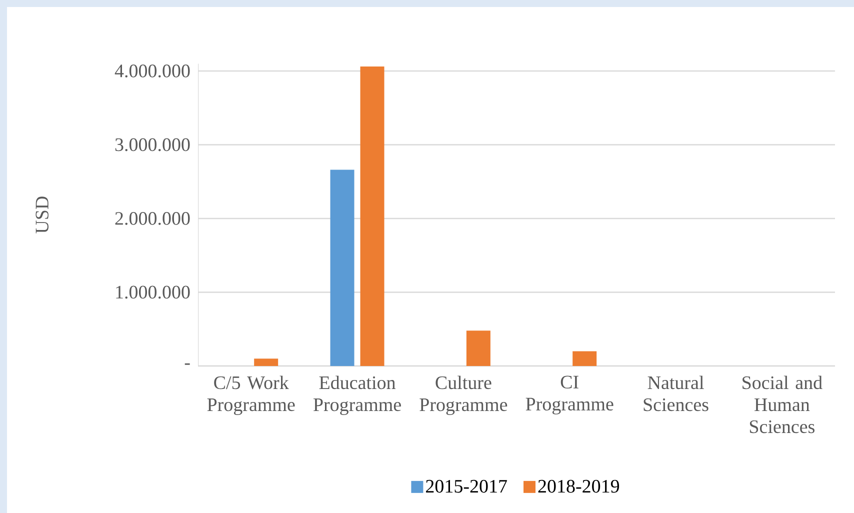  What do you see at coordinates (42, 215) in the screenshot?
I see `y-axis-title: USD` at bounding box center [42, 215].